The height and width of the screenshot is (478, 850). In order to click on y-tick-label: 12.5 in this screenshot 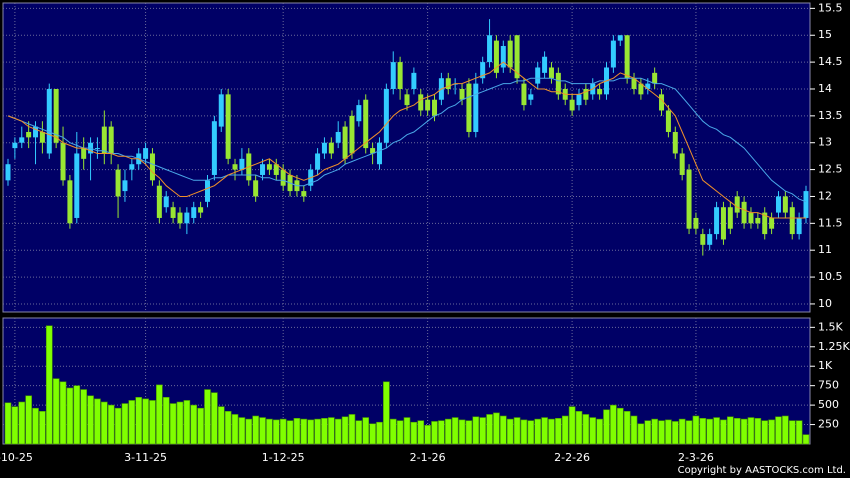, I will do `click(830, 169)`.